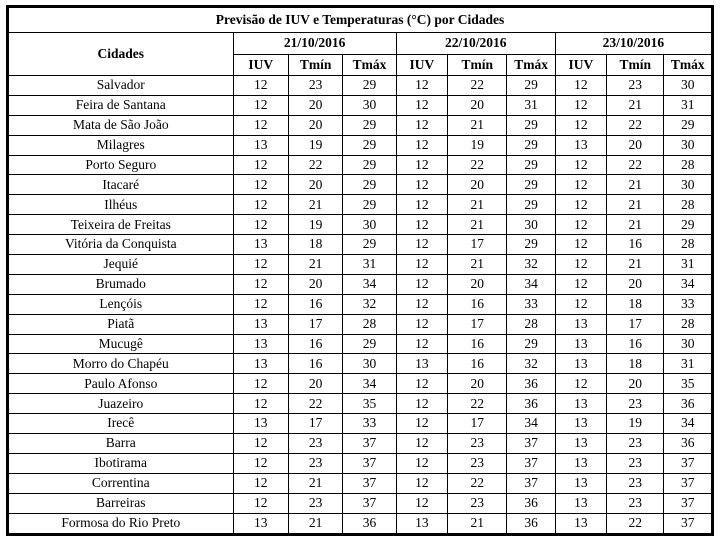  Describe the element at coordinates (360, 205) in the screenshot. I see `table-row: Ilhéus 12 21 29 12 21 29 12 21 28` at that location.